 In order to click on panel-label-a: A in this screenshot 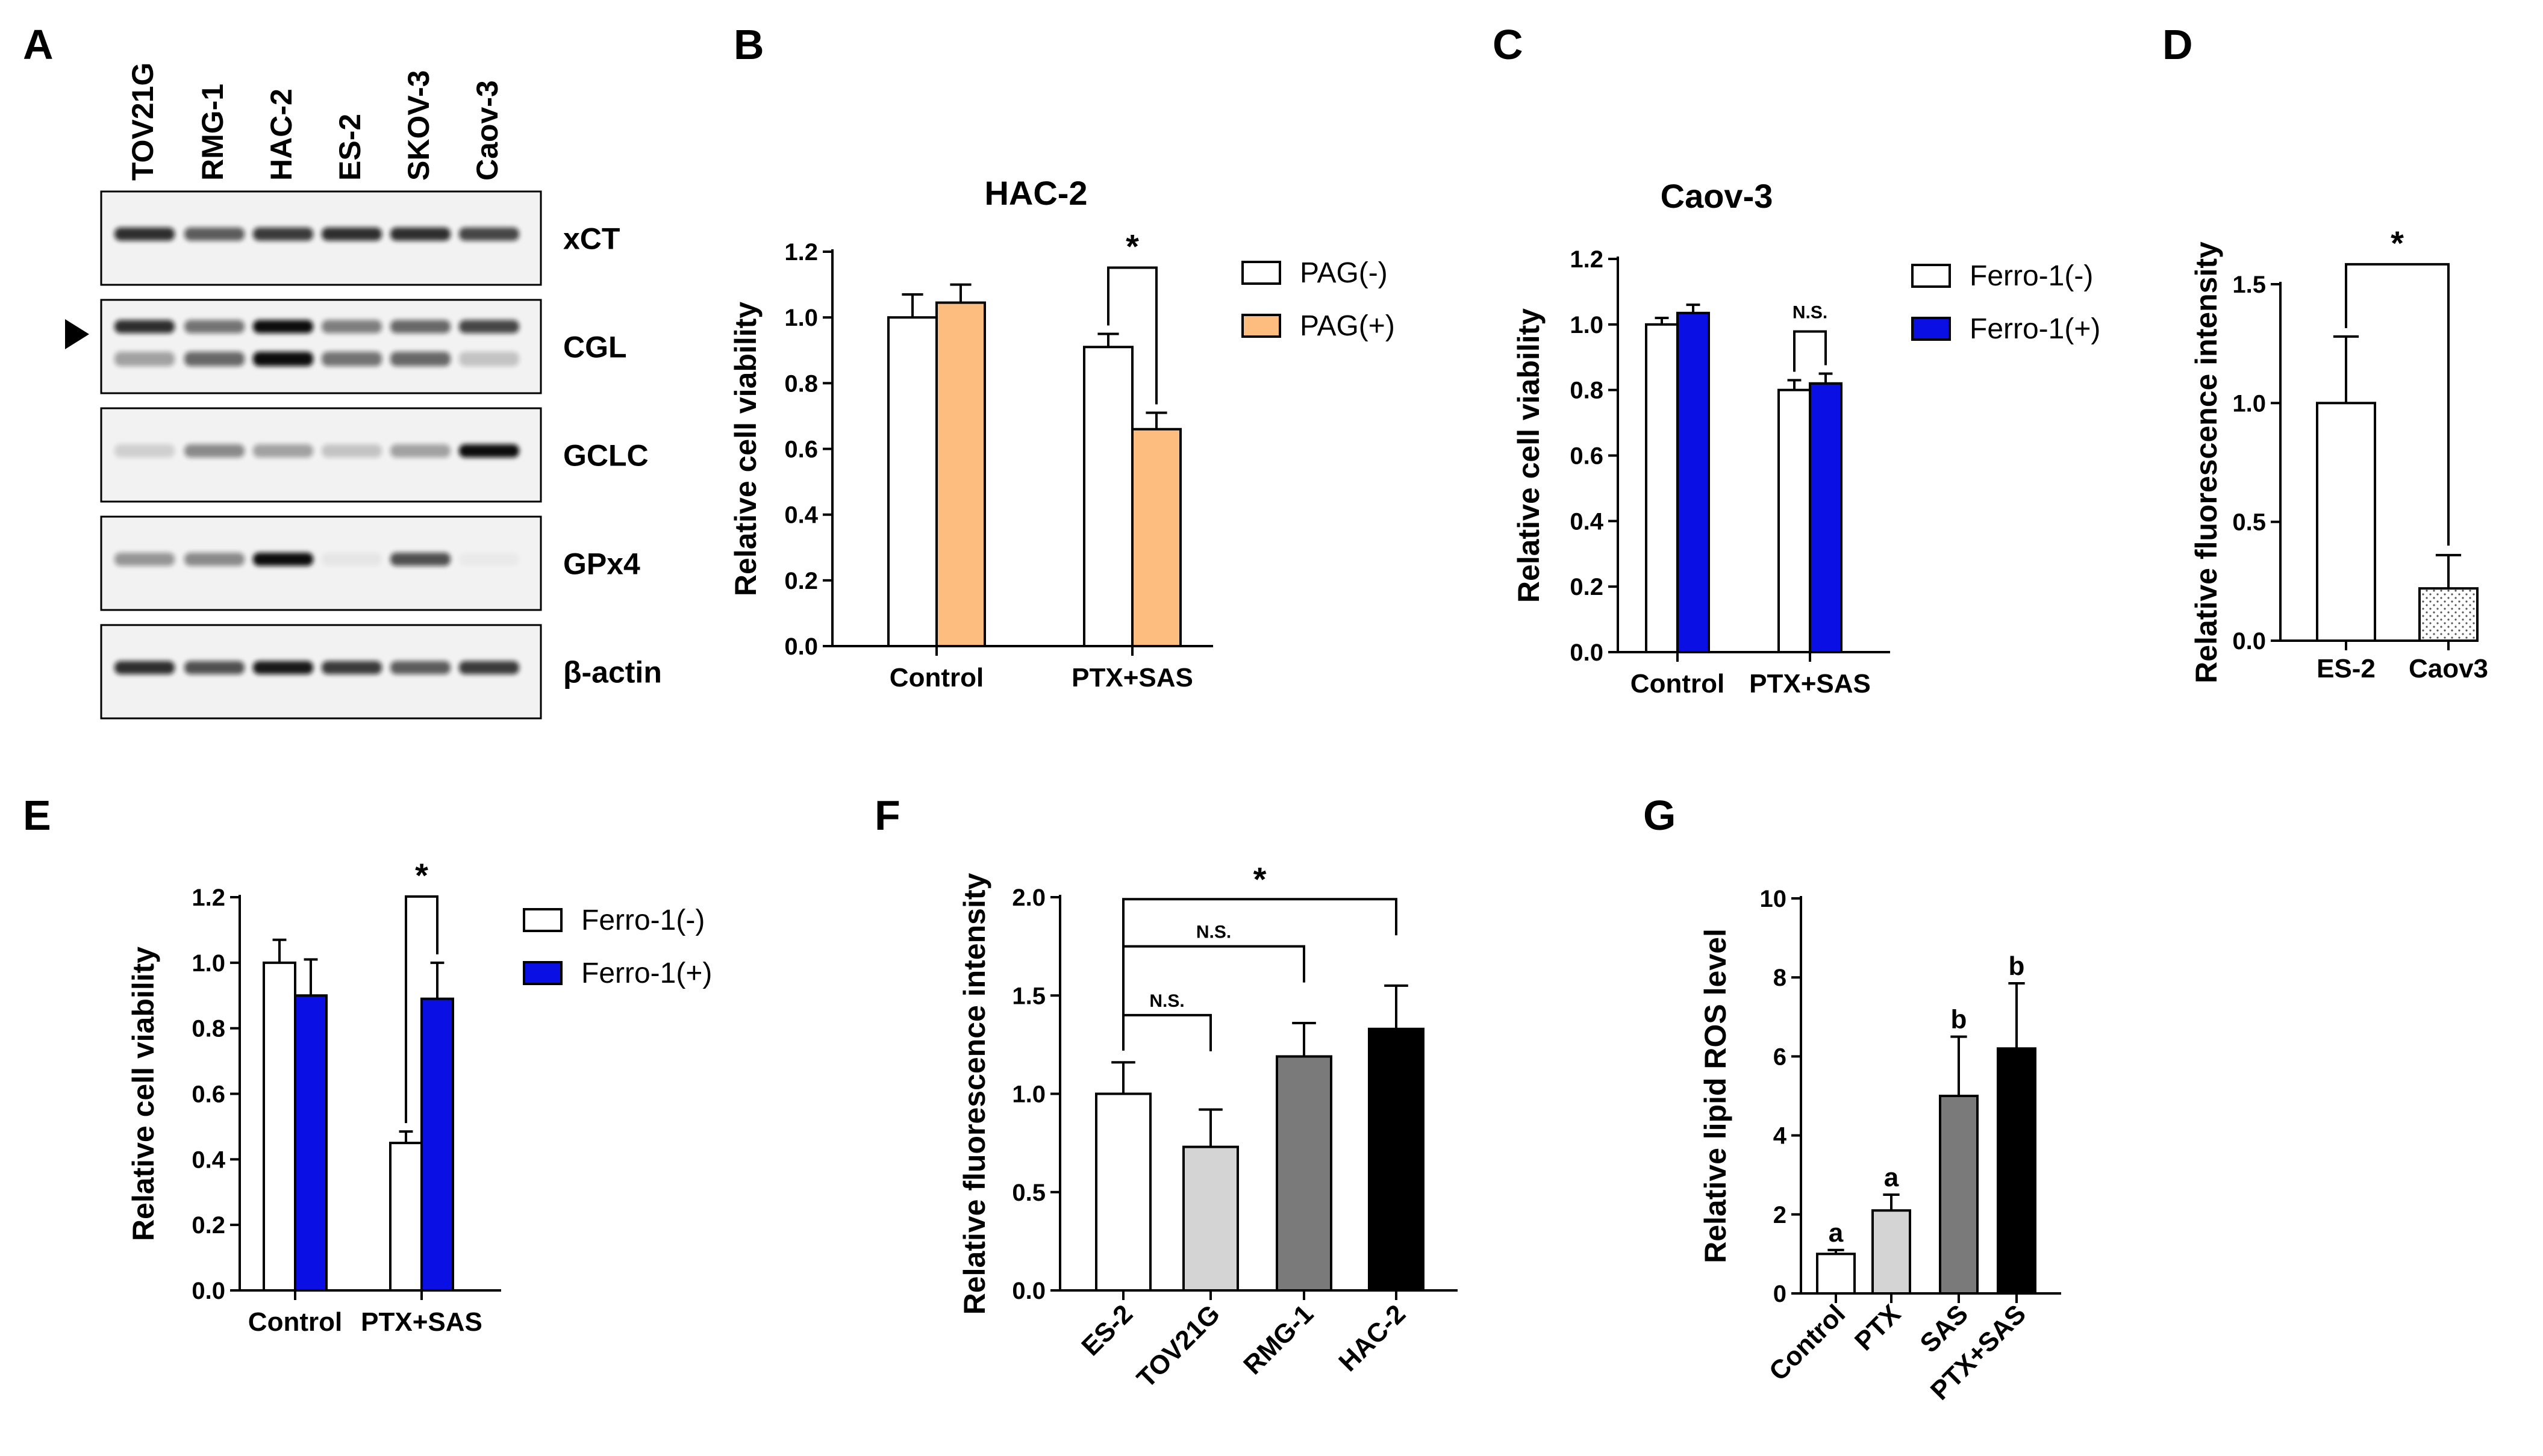, I will do `click(39, 45)`.